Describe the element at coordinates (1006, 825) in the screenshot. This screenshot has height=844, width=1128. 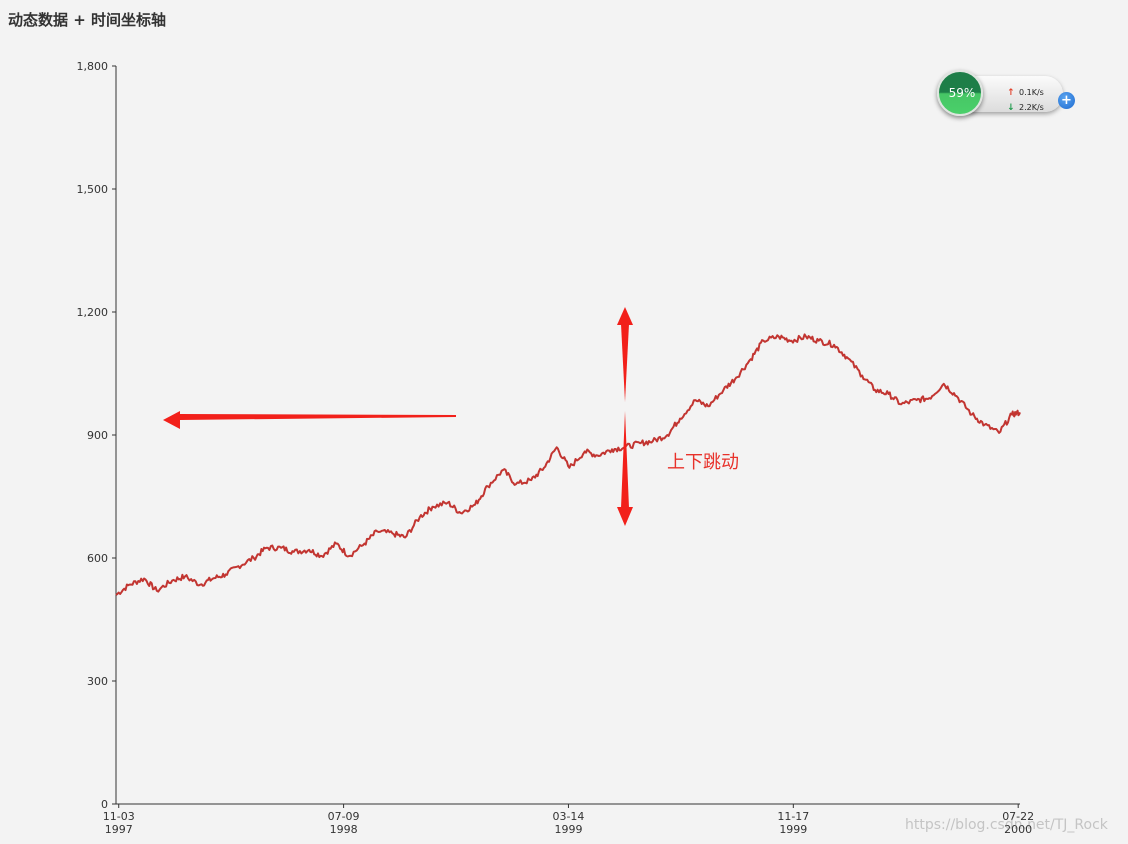
I see `watermark: https://blog.csdn.net/TJ_Rock` at that location.